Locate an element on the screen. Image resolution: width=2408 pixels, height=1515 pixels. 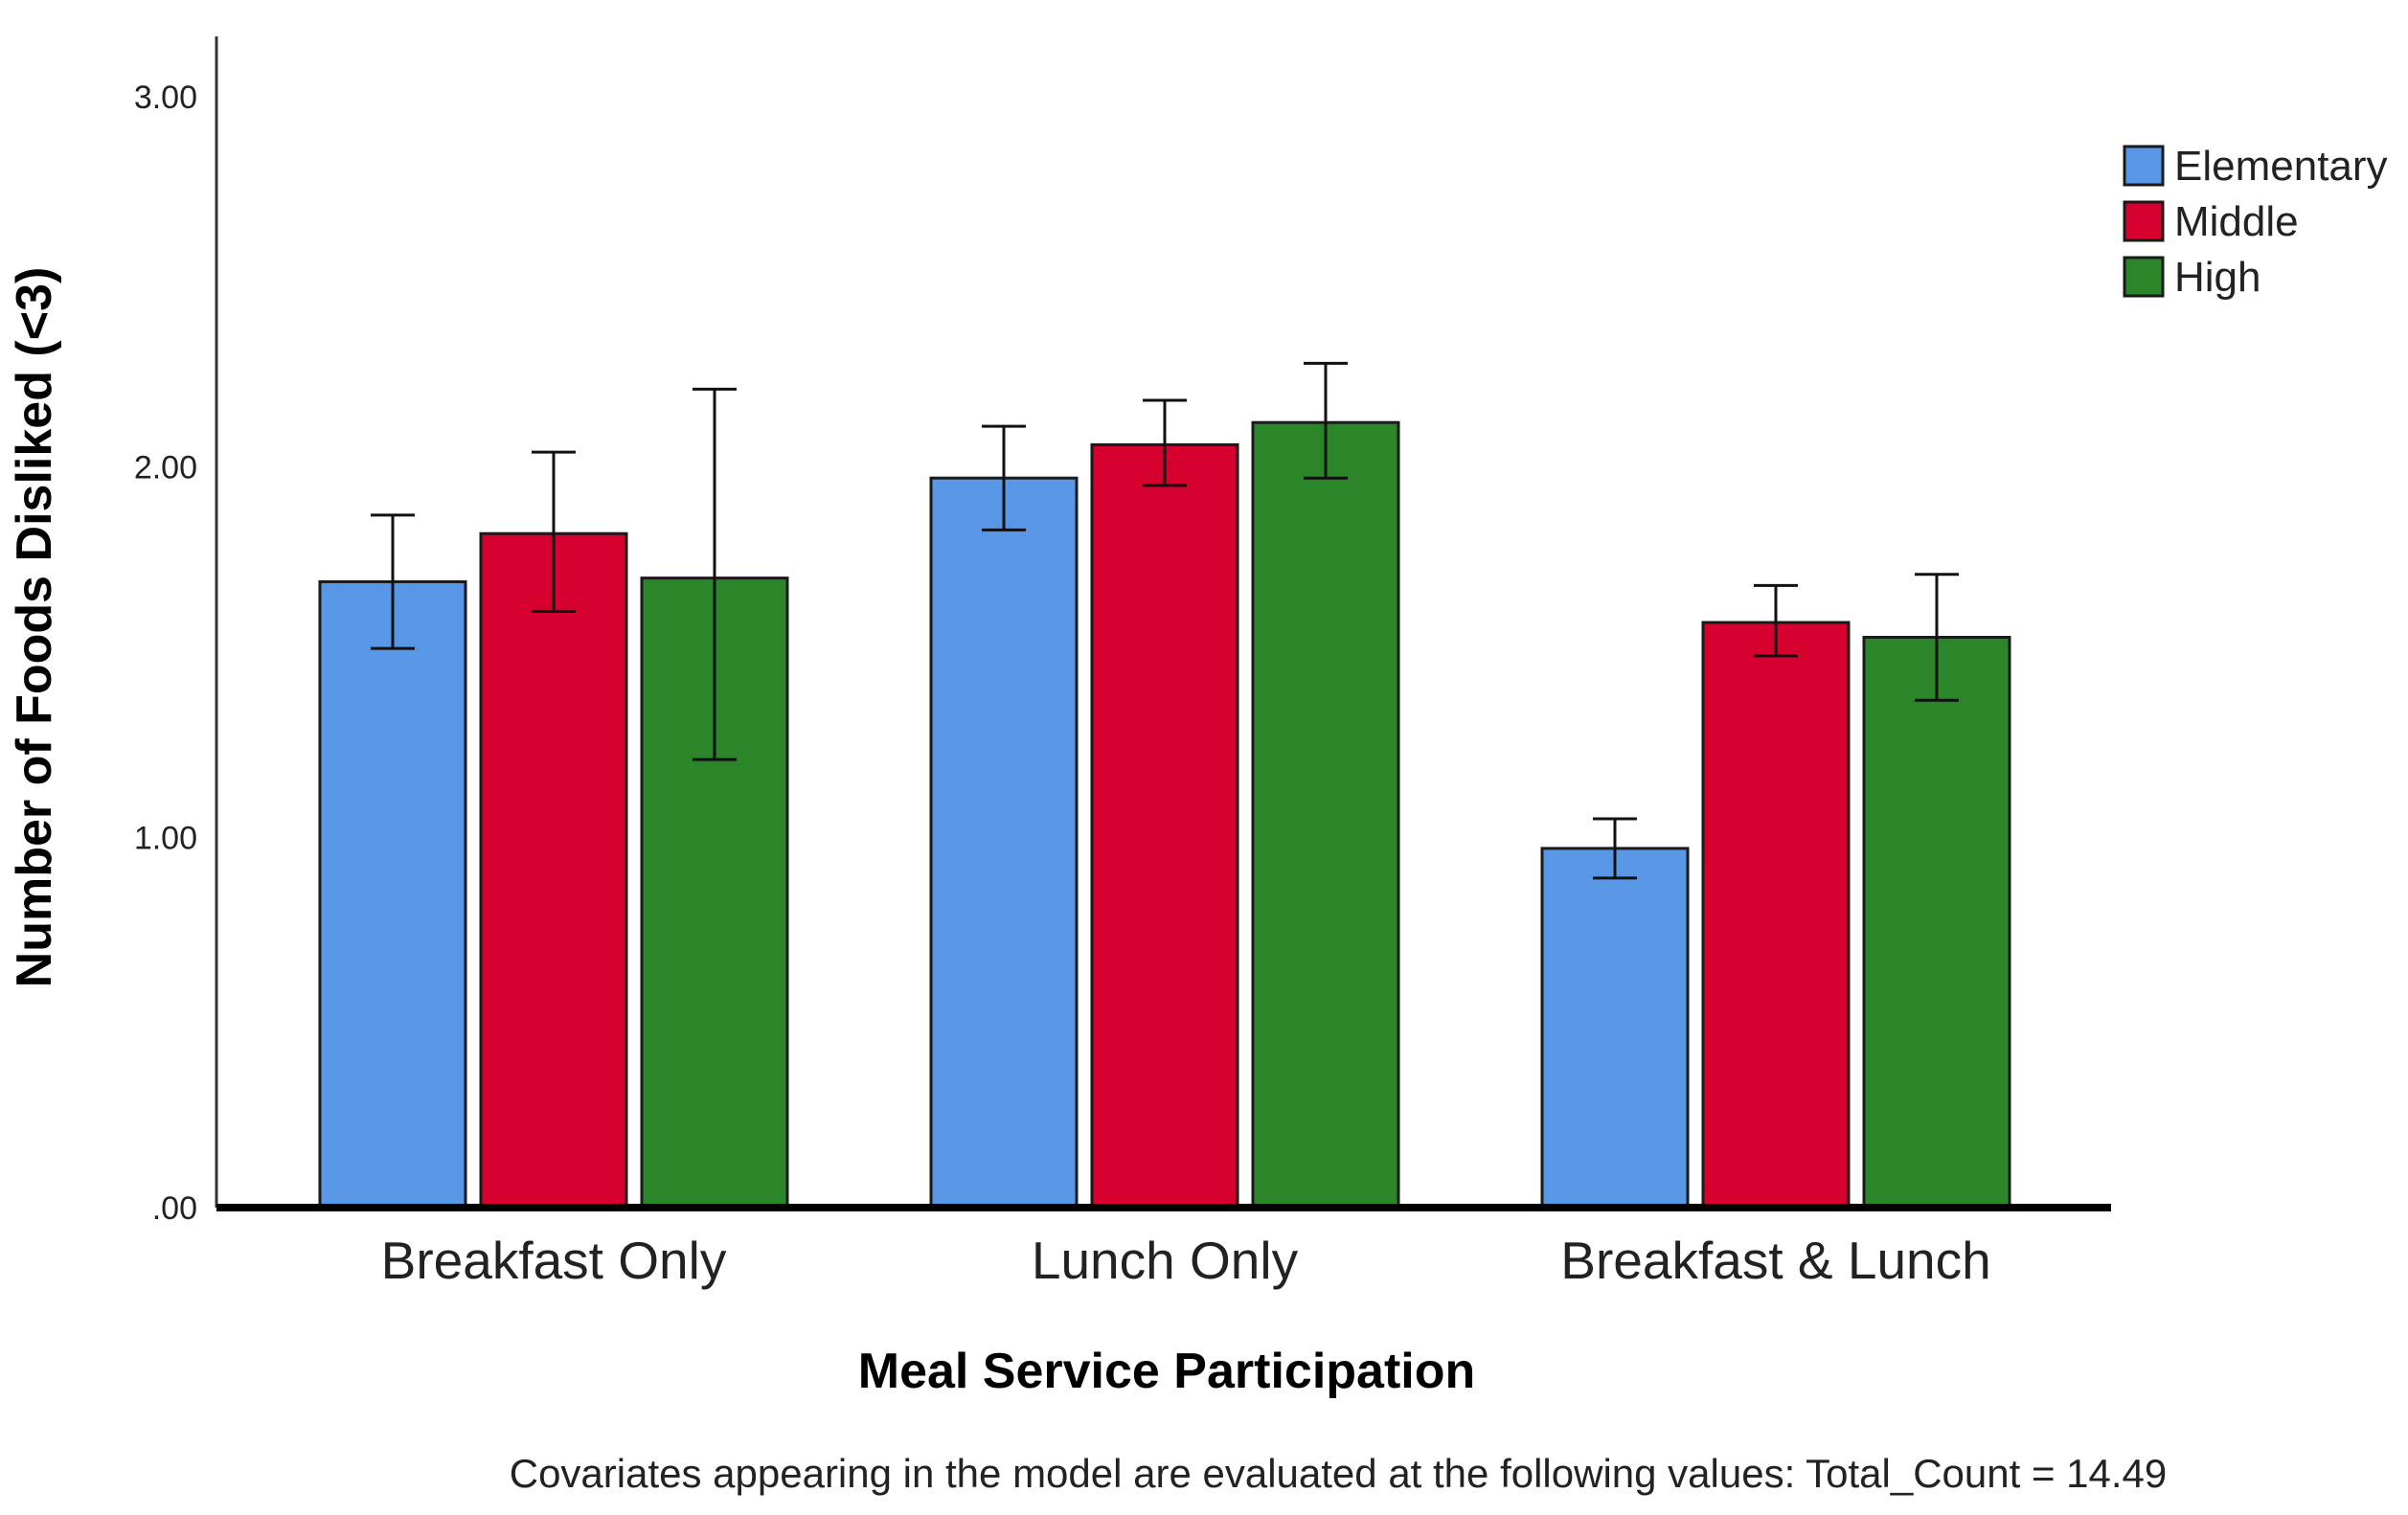
legend: Elementary Middle High is located at coordinates (2255, 222).